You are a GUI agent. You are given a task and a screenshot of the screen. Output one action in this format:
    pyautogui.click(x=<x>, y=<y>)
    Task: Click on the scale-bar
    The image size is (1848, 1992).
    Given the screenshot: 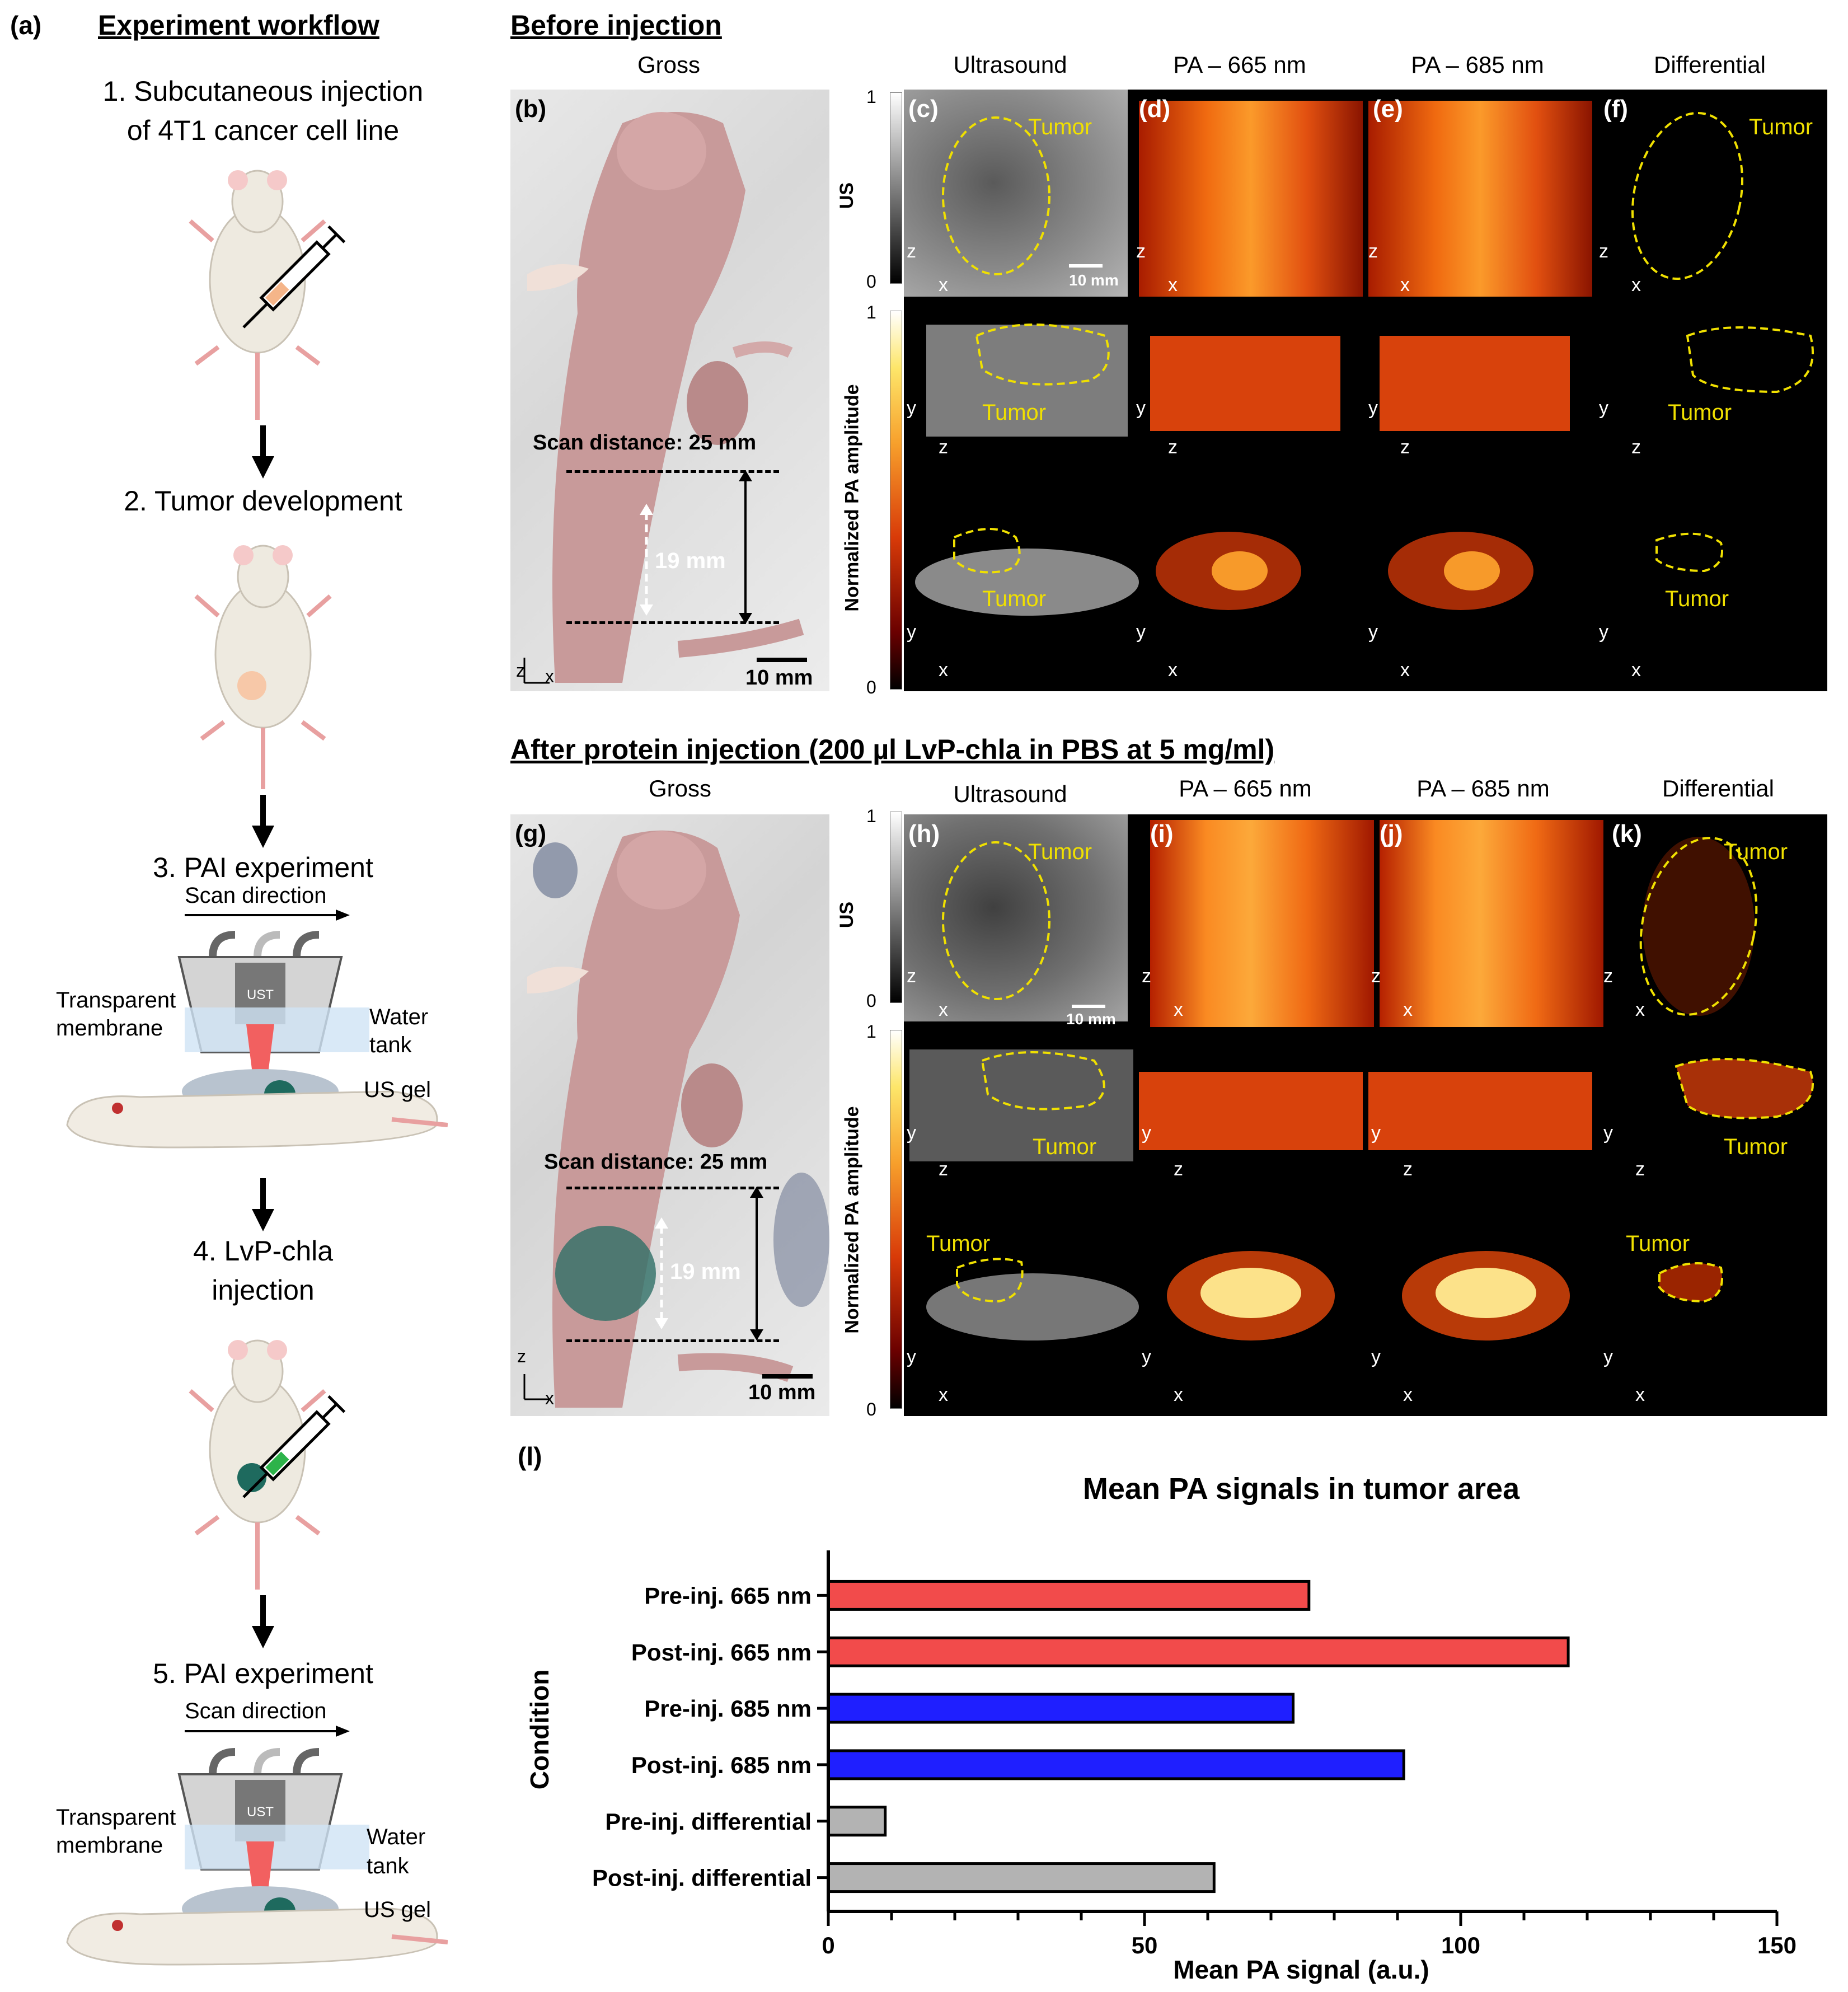 What is the action you would take?
    pyautogui.click(x=782, y=660)
    